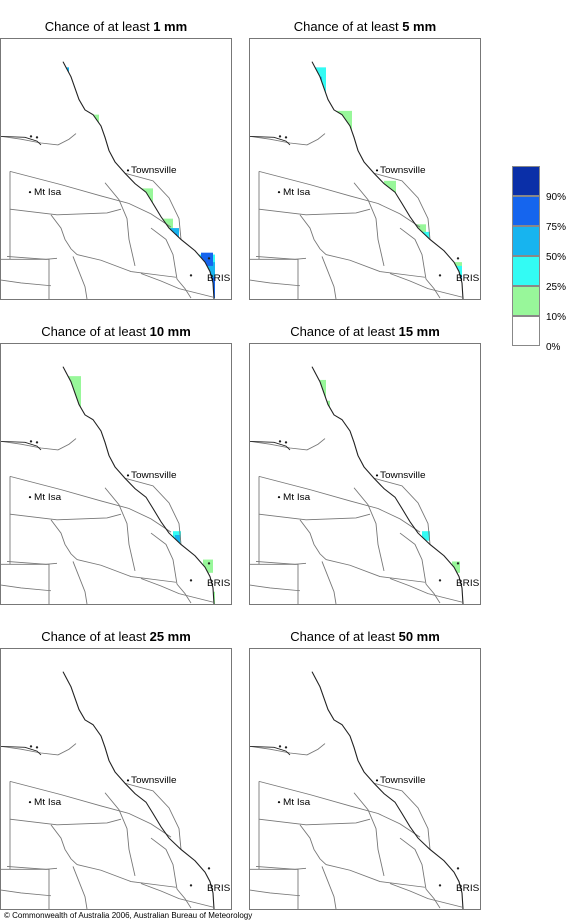 This screenshot has width=570, height=923. I want to click on panel-title: Chance of at least 50 mm, so click(365, 637).